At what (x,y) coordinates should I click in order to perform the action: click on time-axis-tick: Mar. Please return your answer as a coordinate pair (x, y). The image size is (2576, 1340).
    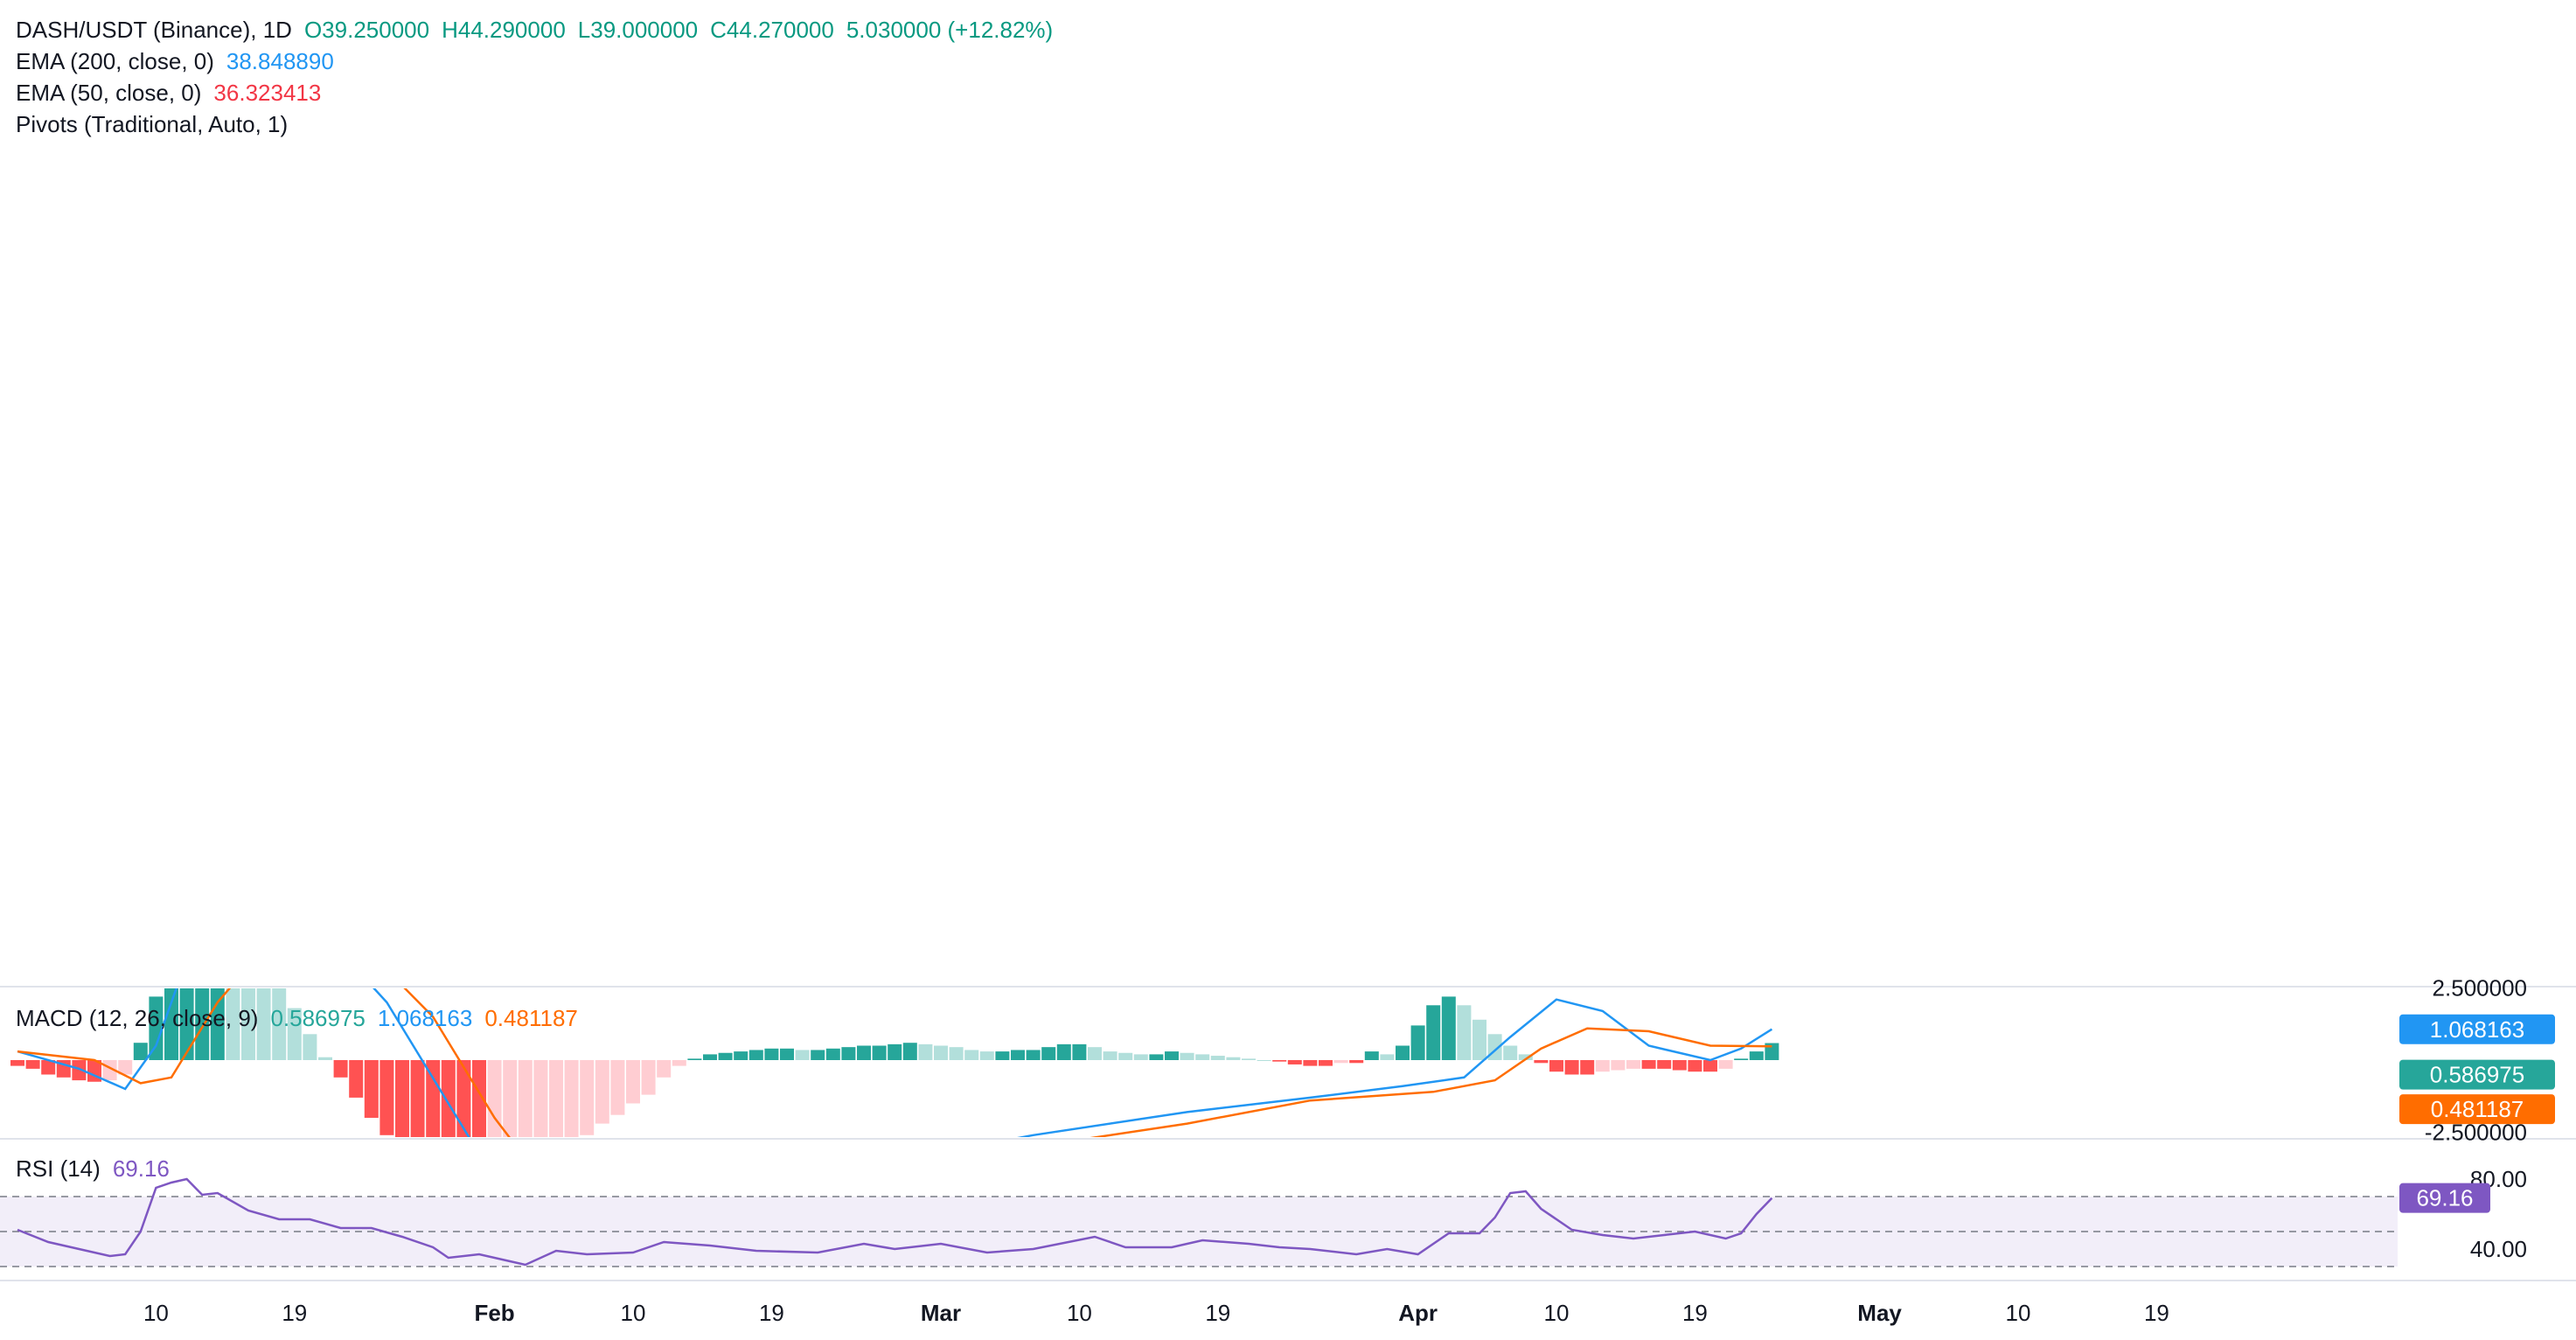
    Looking at the image, I should click on (941, 1313).